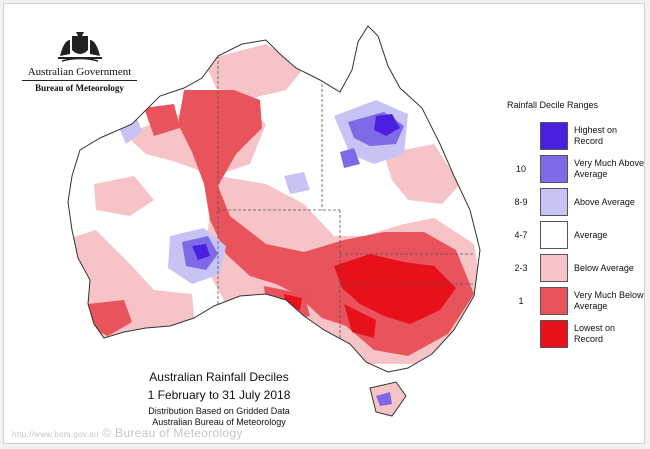 The width and height of the screenshot is (650, 449). What do you see at coordinates (384, 399) in the screenshot?
I see `tasmania-above-average` at bounding box center [384, 399].